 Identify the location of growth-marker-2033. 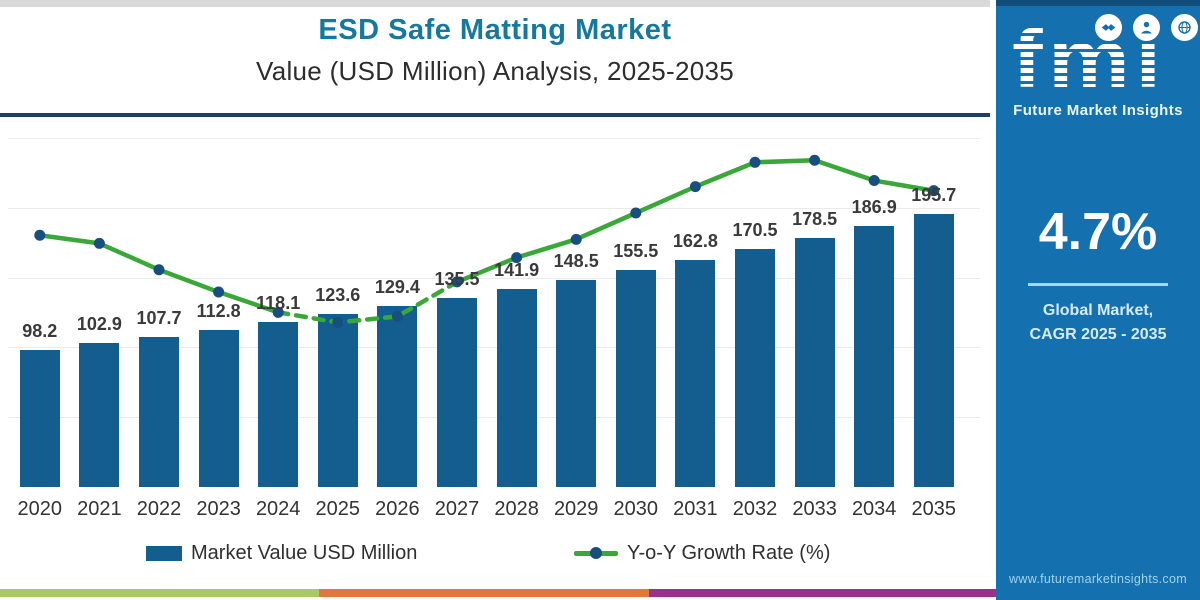
(815, 160).